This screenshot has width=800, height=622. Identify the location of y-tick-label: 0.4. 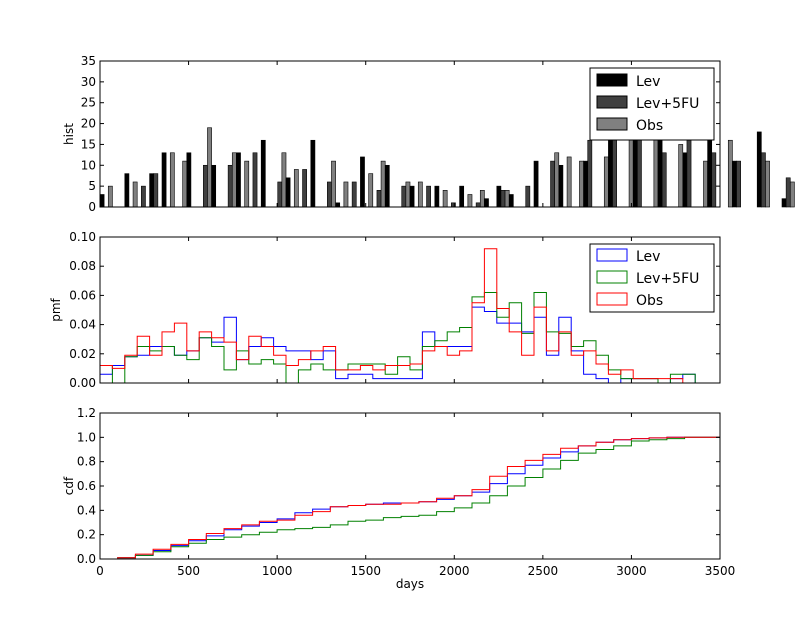
(86, 510).